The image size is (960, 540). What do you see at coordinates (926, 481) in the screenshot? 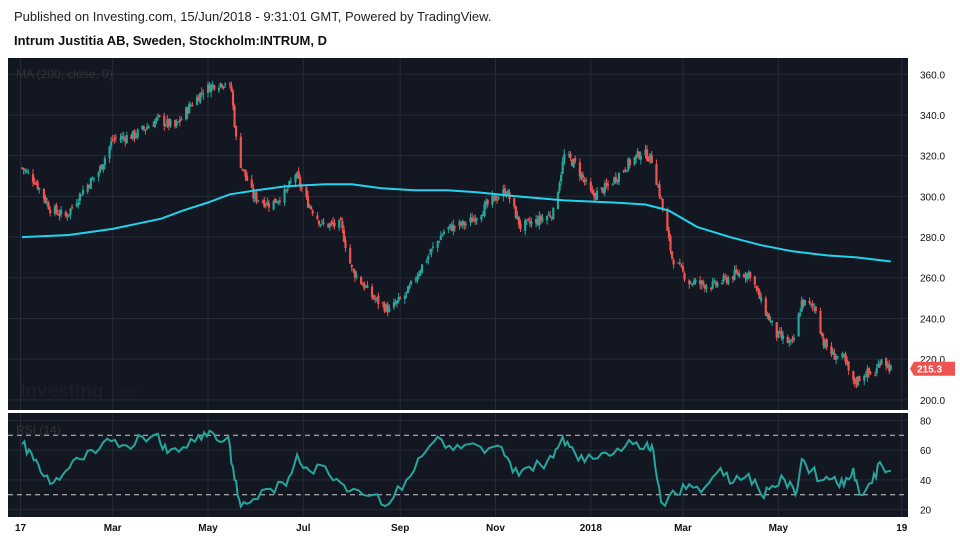
I see `rsi-y-tick-label: 40` at bounding box center [926, 481].